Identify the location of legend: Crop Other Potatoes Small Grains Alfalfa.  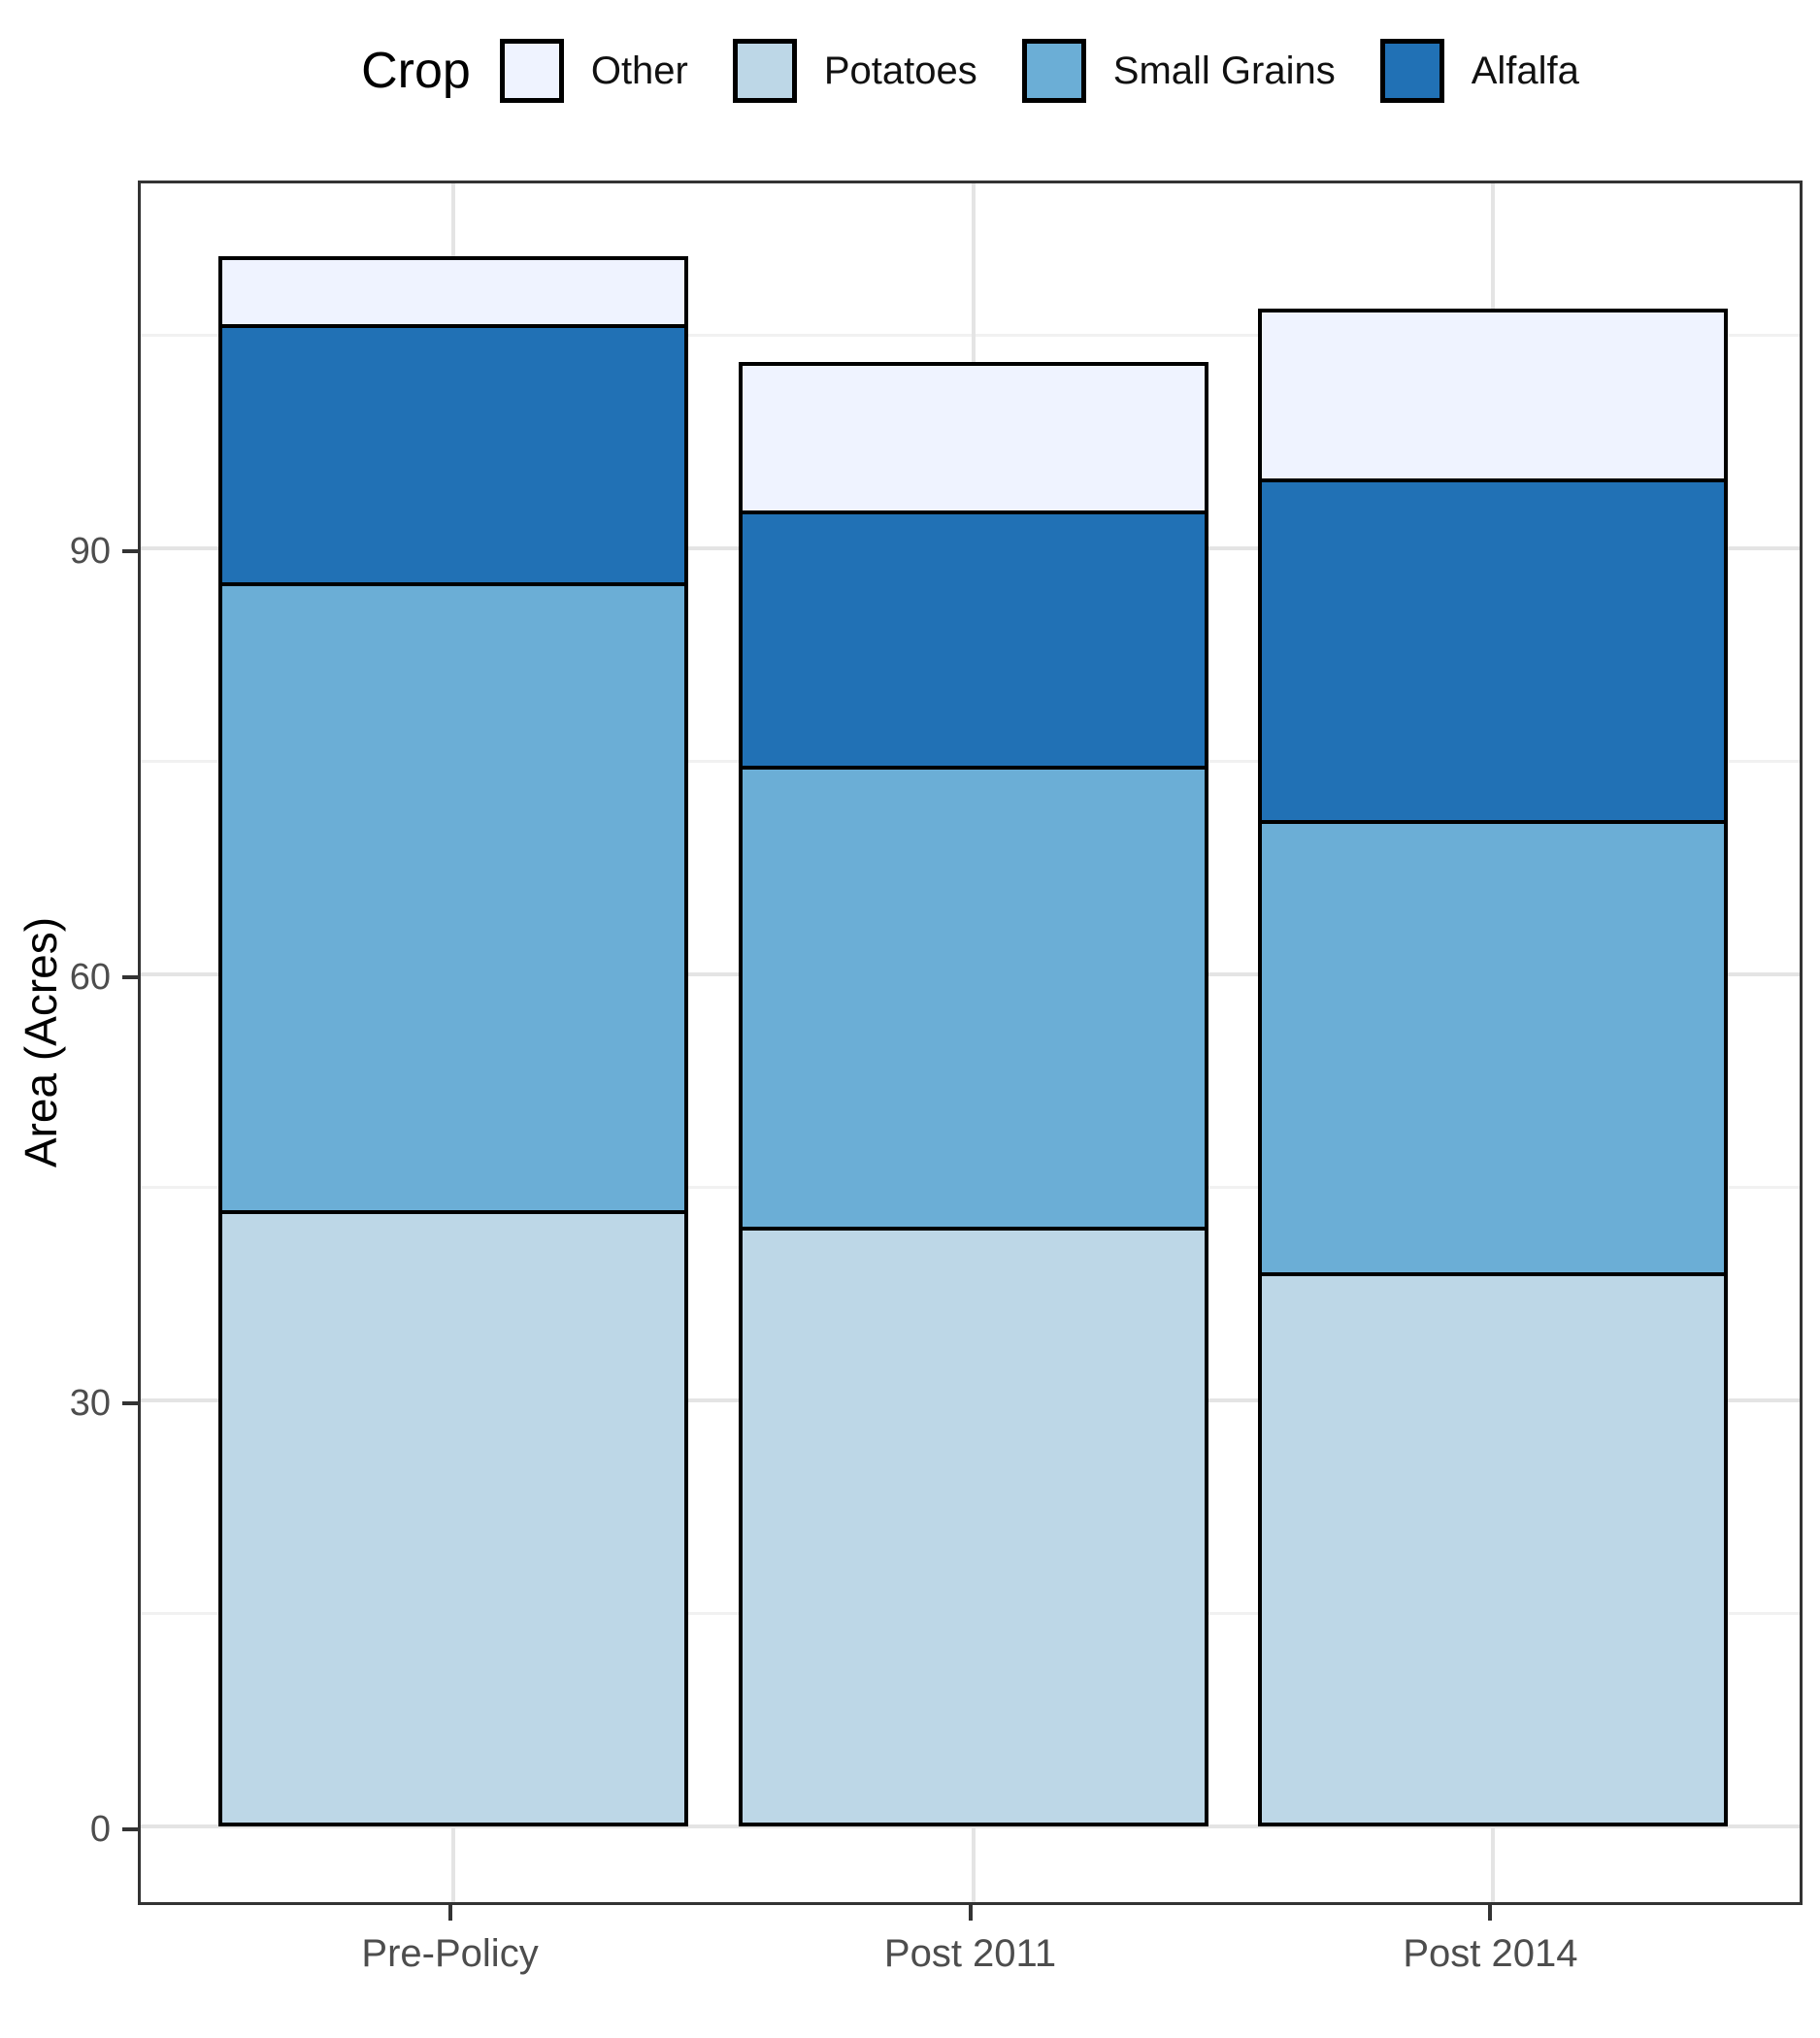
(970, 71).